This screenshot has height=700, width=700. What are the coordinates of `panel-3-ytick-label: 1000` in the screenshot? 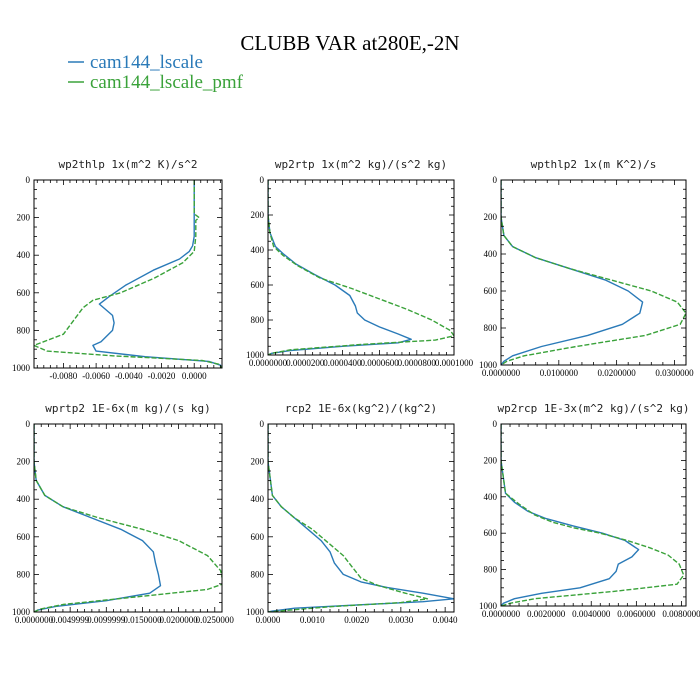 It's located at (488, 365).